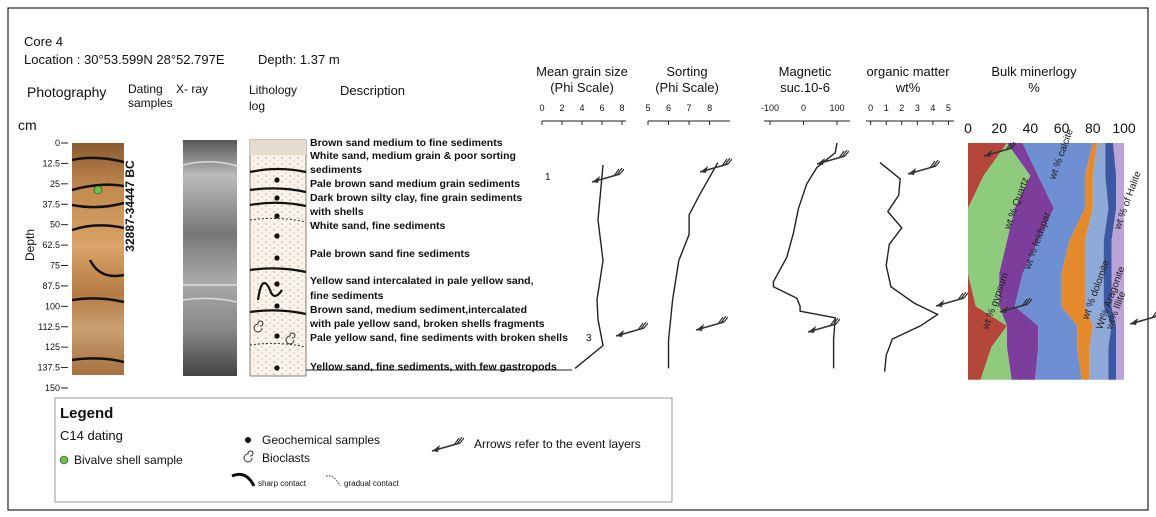 Image resolution: width=1156 pixels, height=517 pixels. Describe the element at coordinates (709, 108) in the screenshot. I see `x-tick-label: 8` at that location.